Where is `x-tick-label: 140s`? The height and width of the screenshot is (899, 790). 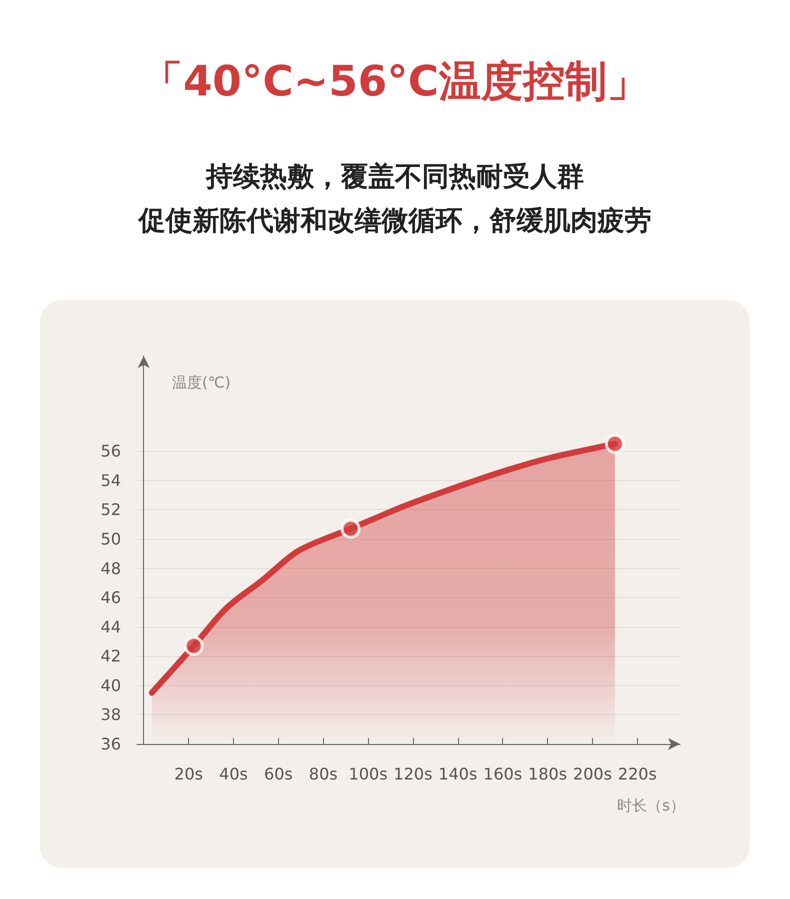 x-tick-label: 140s is located at coordinates (458, 774).